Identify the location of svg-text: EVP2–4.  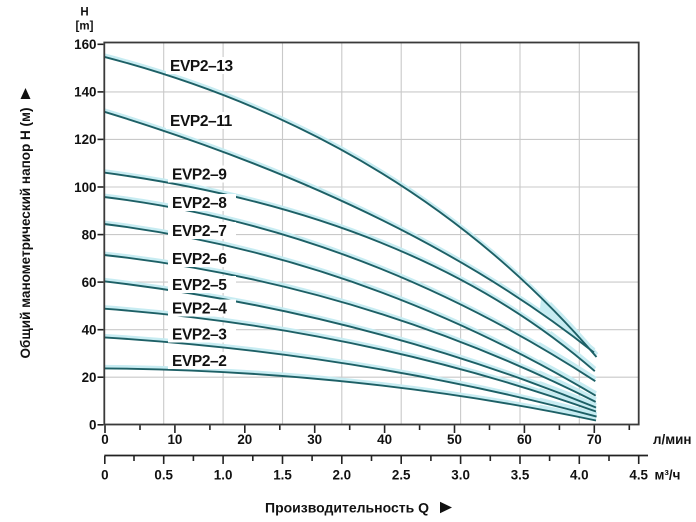
(199, 309).